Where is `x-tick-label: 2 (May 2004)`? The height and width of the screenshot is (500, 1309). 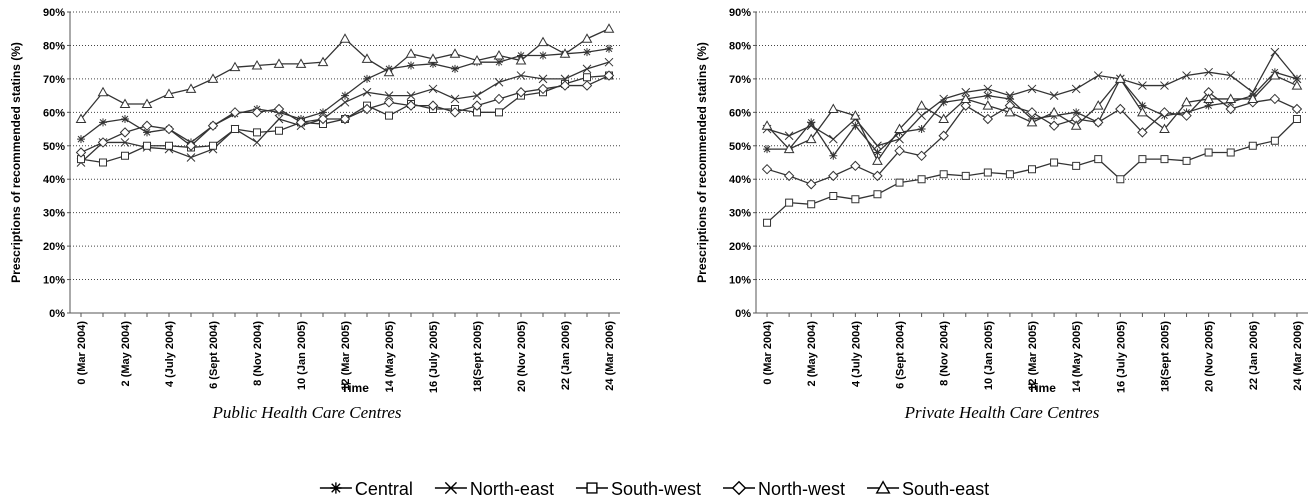
x-tick-label: 2 (May 2004) is located at coordinates (126, 354).